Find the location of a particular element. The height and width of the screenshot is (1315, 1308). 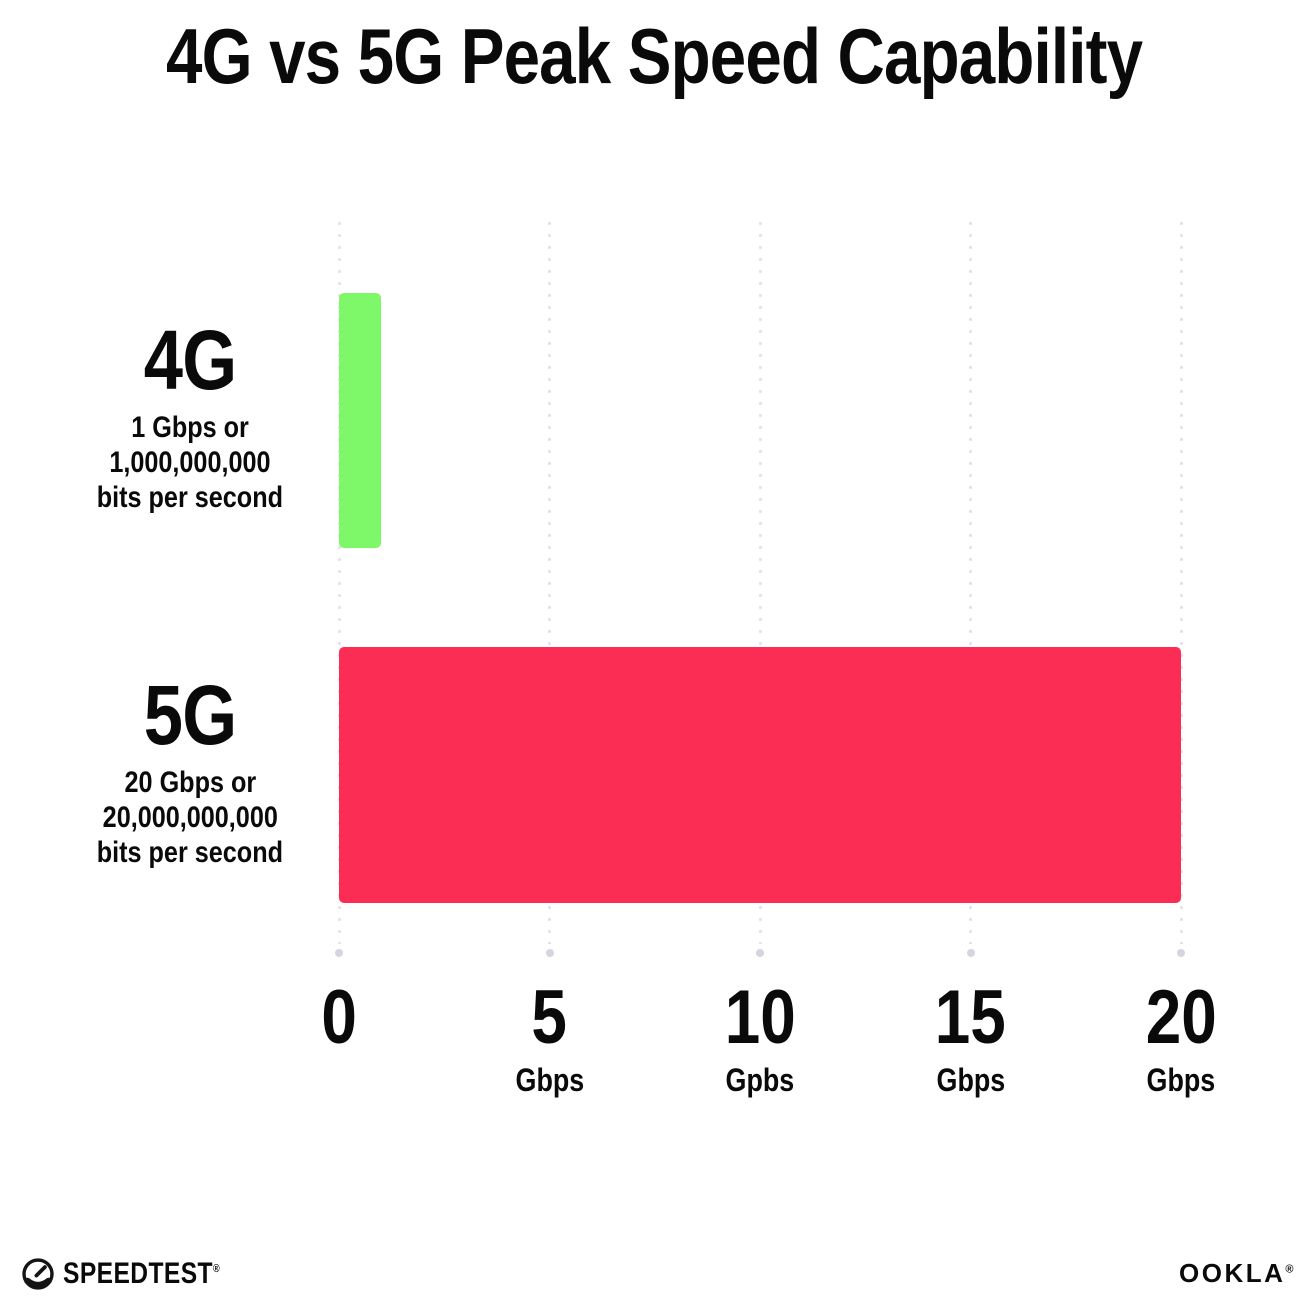

category-sublabel-4g: 1 Gbps or 1,000,000,000 bits per second is located at coordinates (190, 462).